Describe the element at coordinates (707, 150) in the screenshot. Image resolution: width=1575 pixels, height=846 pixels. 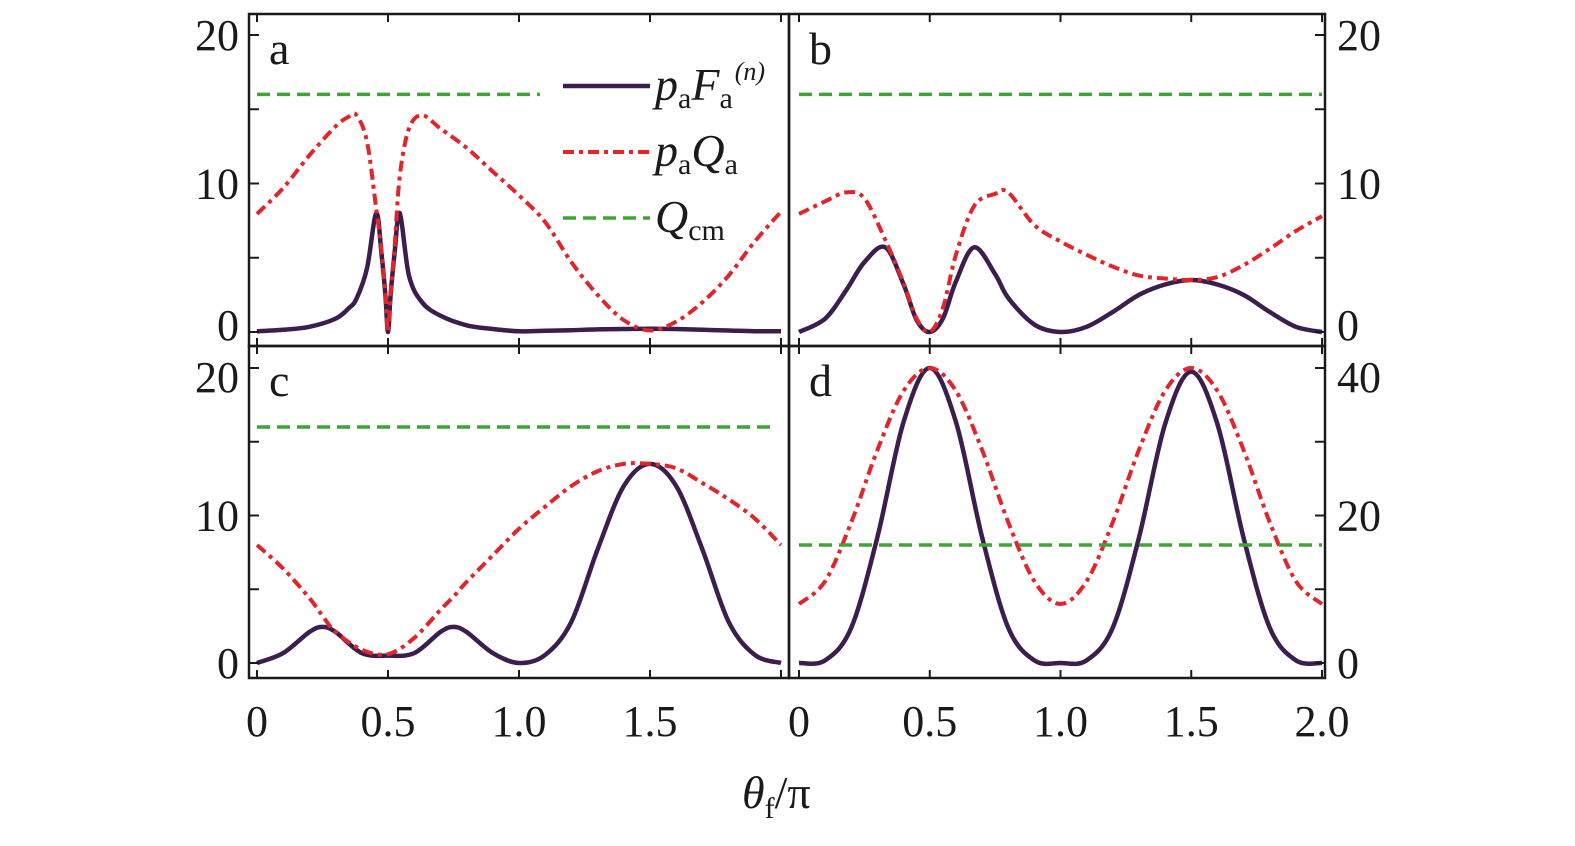
I see `legend-main2: Q` at that location.